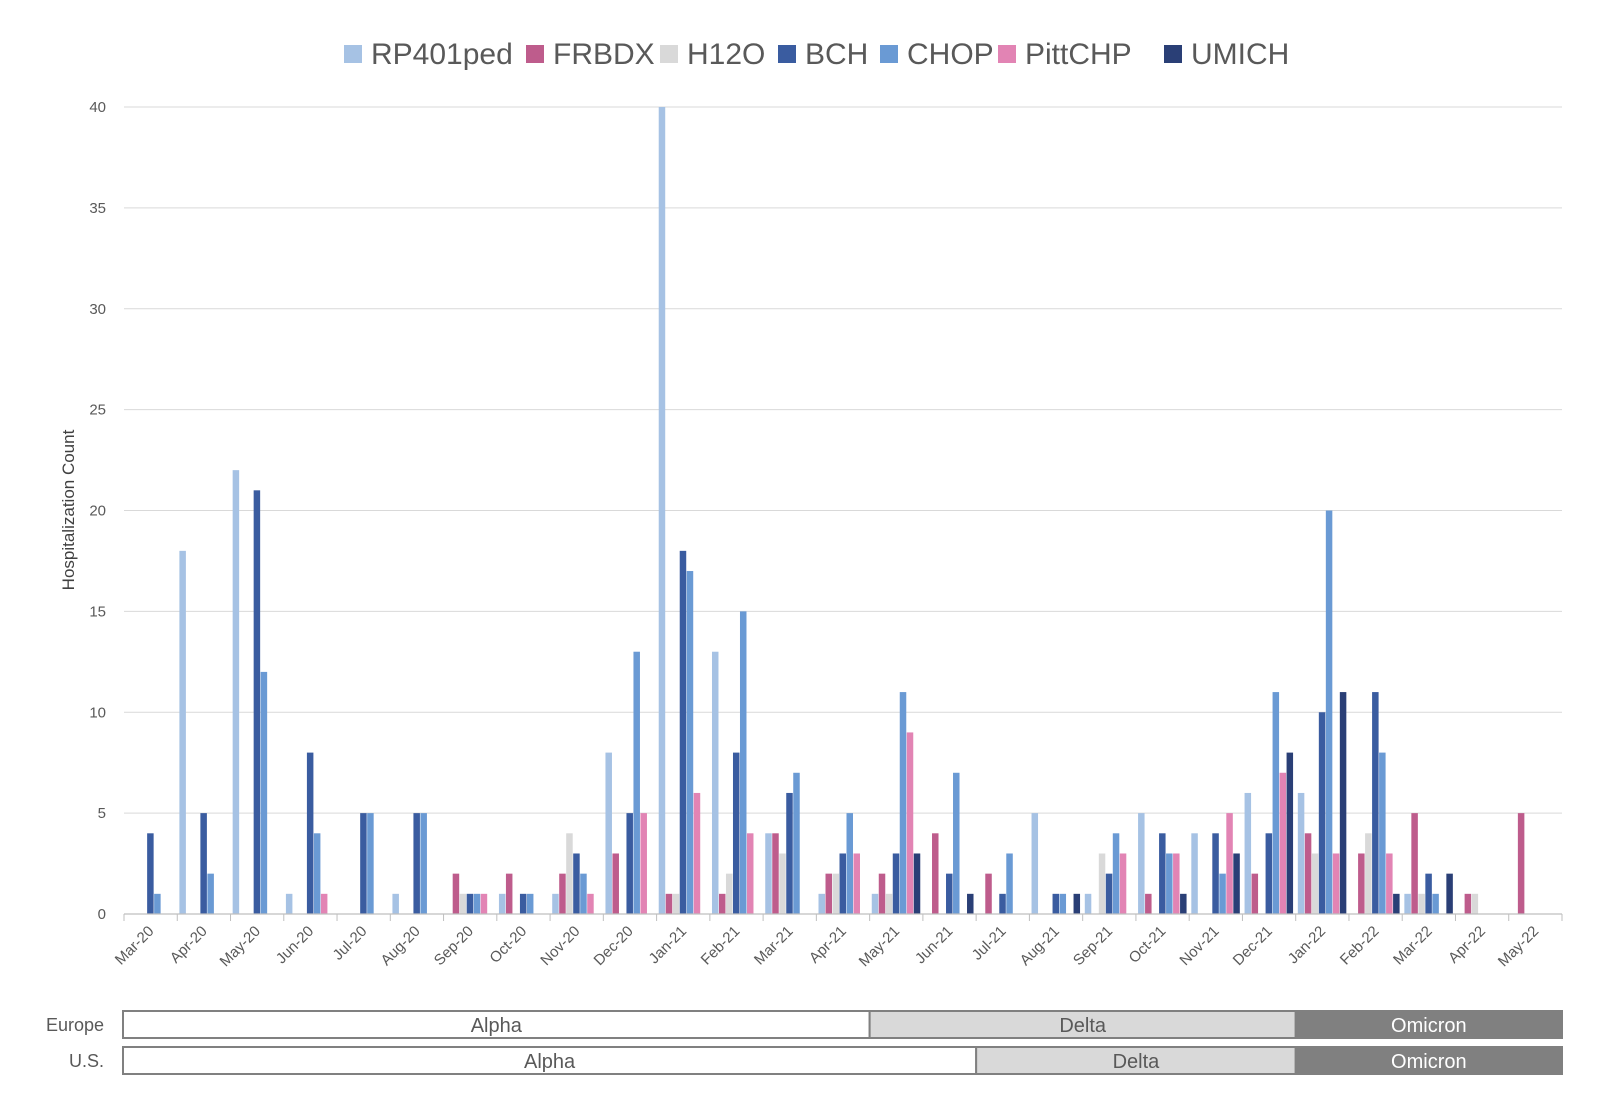  What do you see at coordinates (401, 946) in the screenshot?
I see `x-tick-label: Aug-20` at bounding box center [401, 946].